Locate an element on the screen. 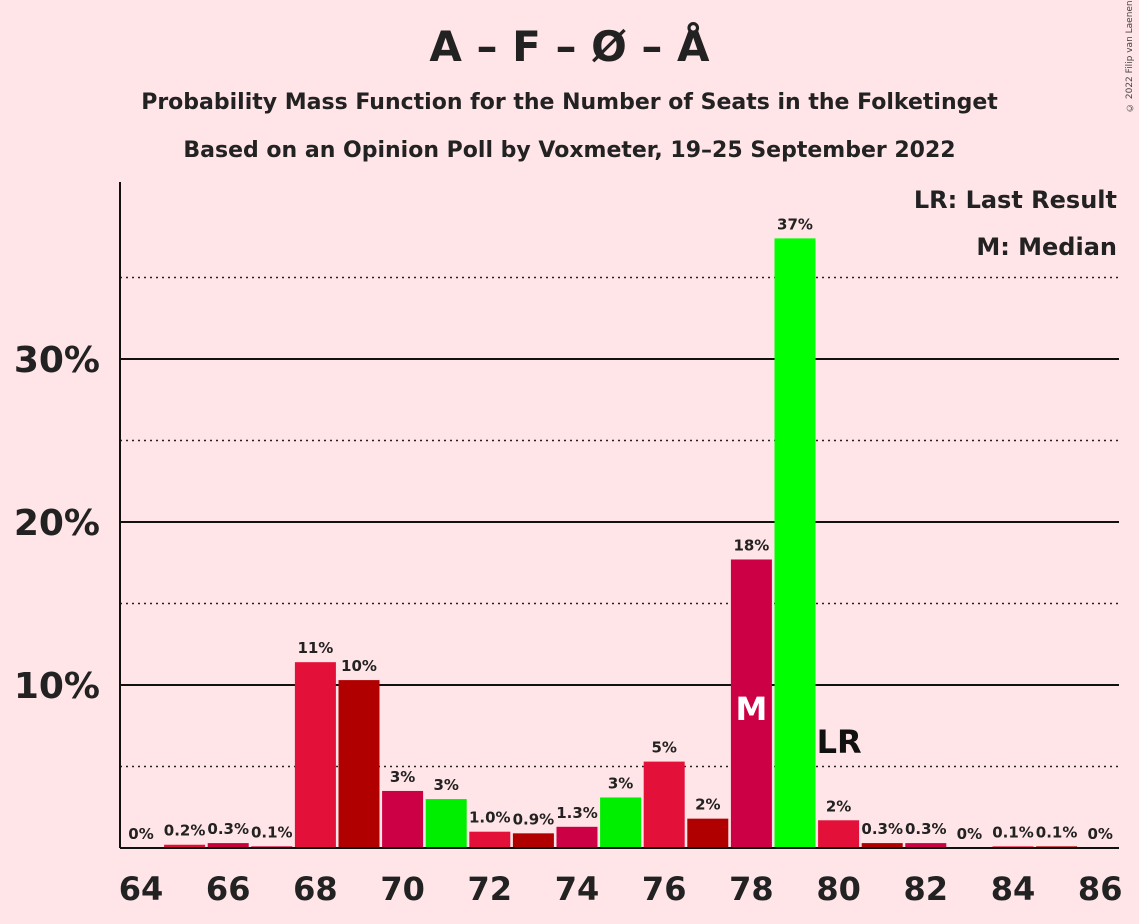  x-tick-label: 68 is located at coordinates (315, 889).